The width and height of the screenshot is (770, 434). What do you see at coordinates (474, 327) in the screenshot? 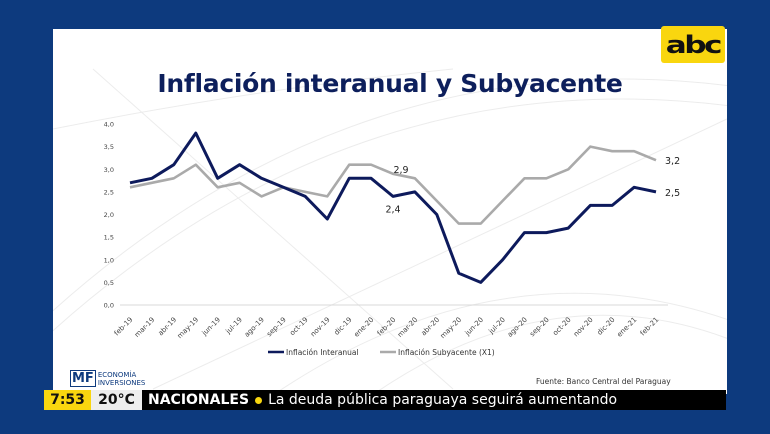
I see `x-tick-label: jun-20` at bounding box center [474, 327].